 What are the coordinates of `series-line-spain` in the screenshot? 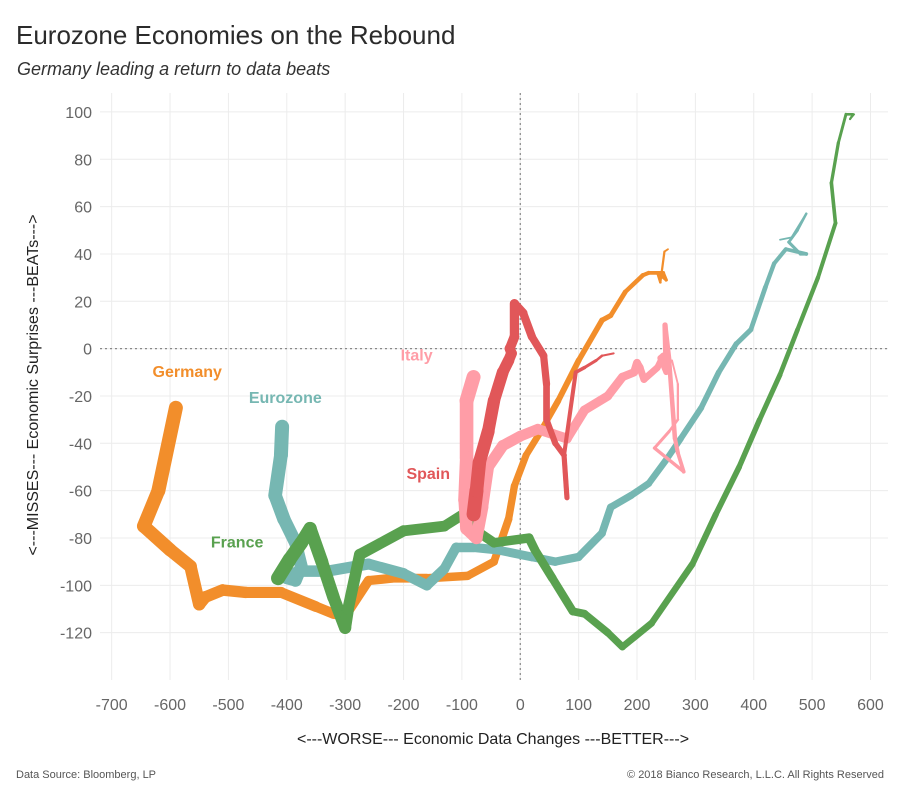 It's located at (540, 410).